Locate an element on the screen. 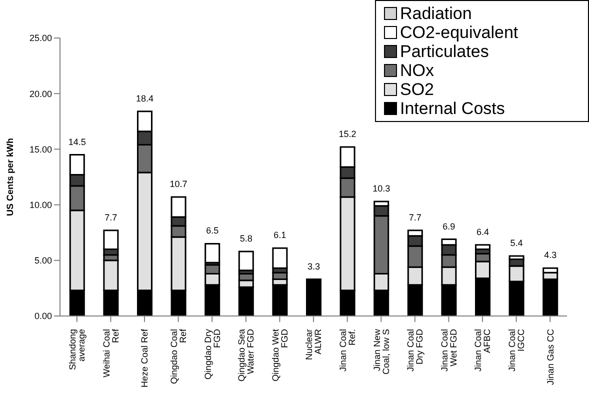 The width and height of the screenshot is (589, 414). total-label: 6.9 is located at coordinates (449, 226).